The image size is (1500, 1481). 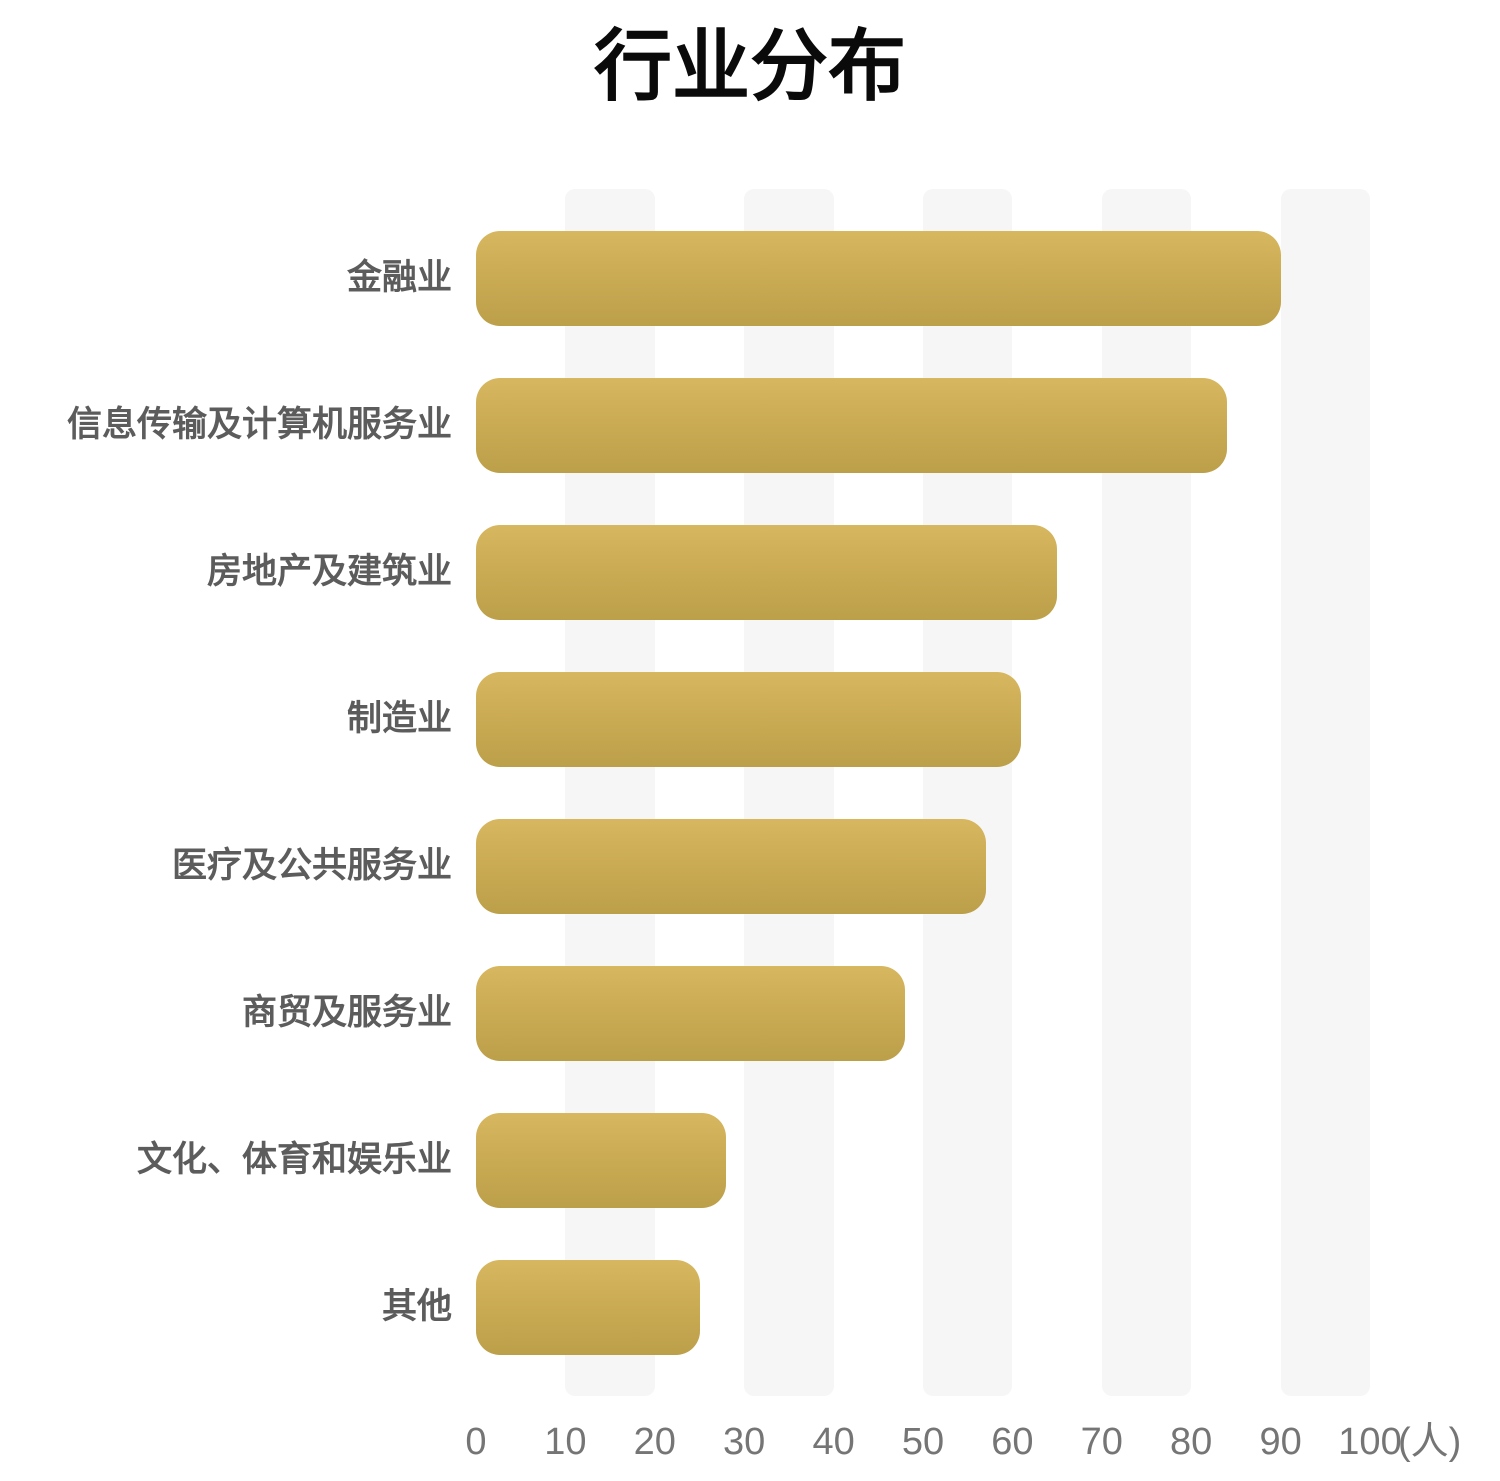 What do you see at coordinates (833, 1442) in the screenshot?
I see `x-axis-tick-label: 40` at bounding box center [833, 1442].